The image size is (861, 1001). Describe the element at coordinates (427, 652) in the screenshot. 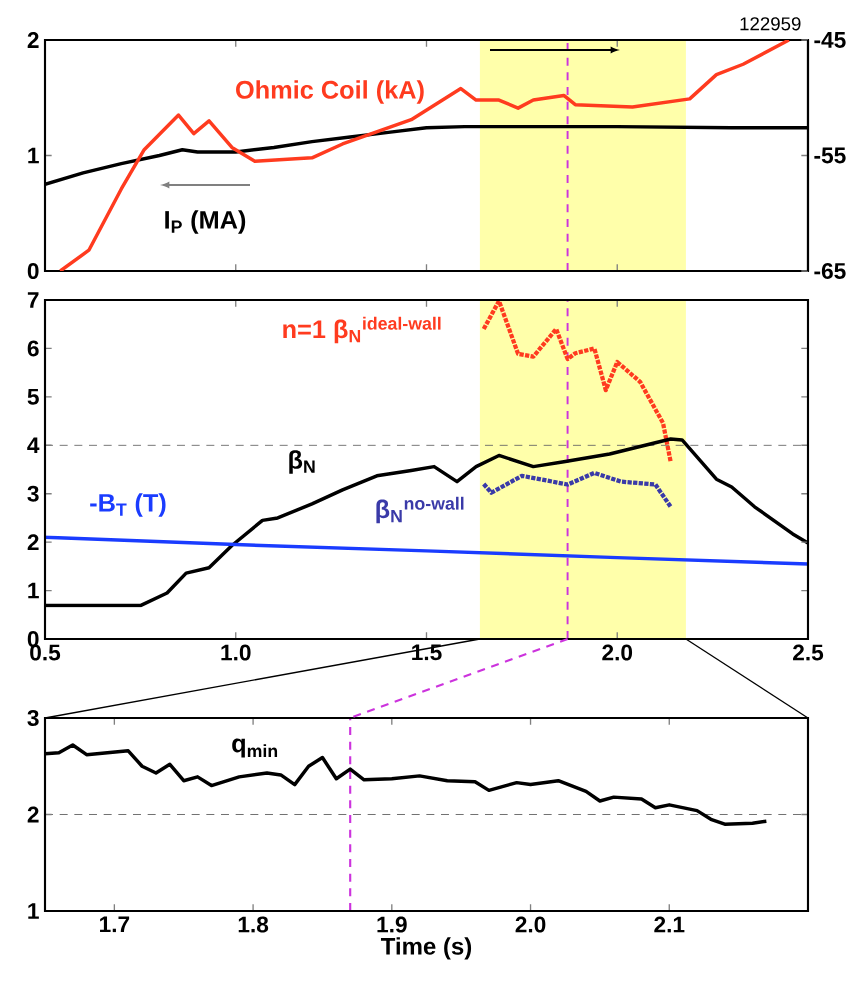

I see `x-tick-label: 1.5` at that location.